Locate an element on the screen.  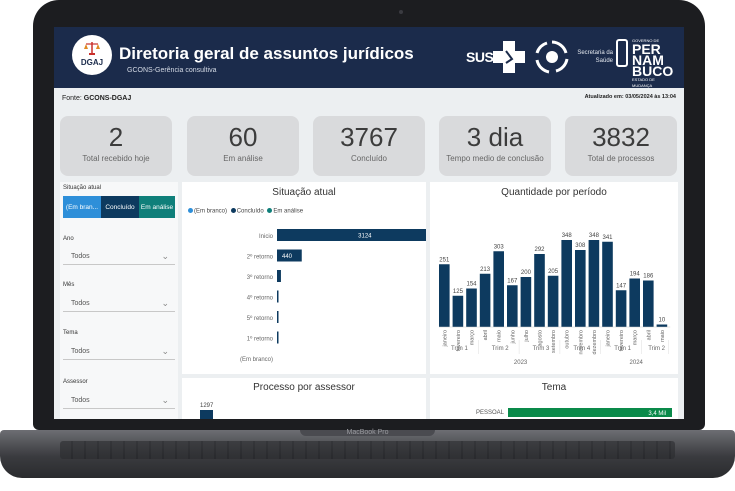
pernambuco-top: GOVERNO DE is located at coordinates (646, 40).